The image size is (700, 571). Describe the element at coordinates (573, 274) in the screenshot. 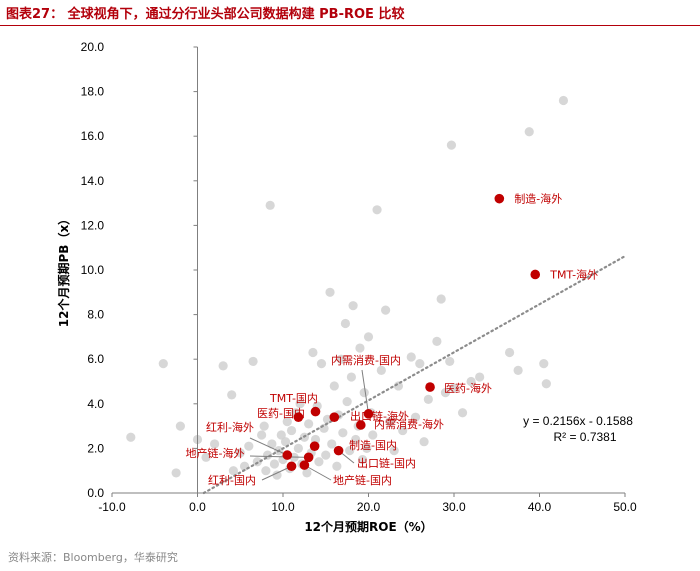

I see `point-label: TMT-海外` at that location.